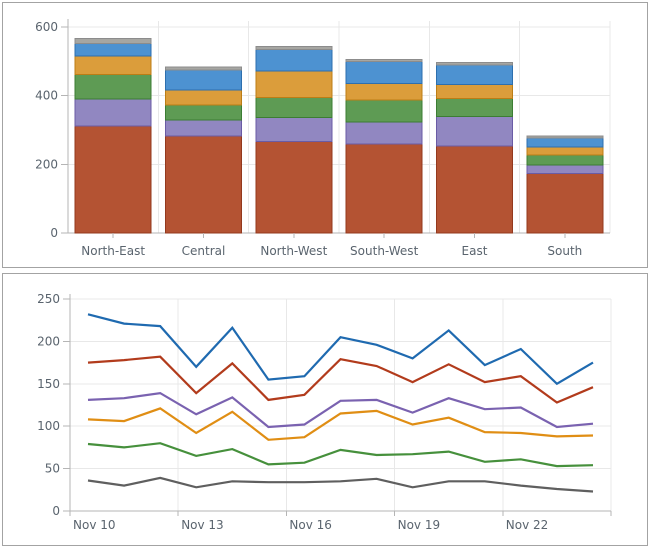 This screenshot has width=650, height=548. I want to click on y-tick-label: 250, so click(48, 299).